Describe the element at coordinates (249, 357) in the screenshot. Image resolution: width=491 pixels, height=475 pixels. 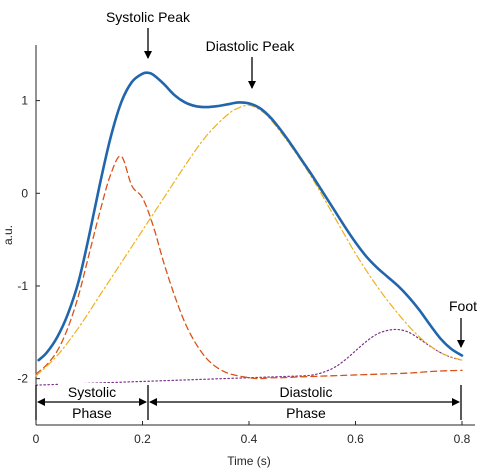
I see `series-line-dotted` at that location.